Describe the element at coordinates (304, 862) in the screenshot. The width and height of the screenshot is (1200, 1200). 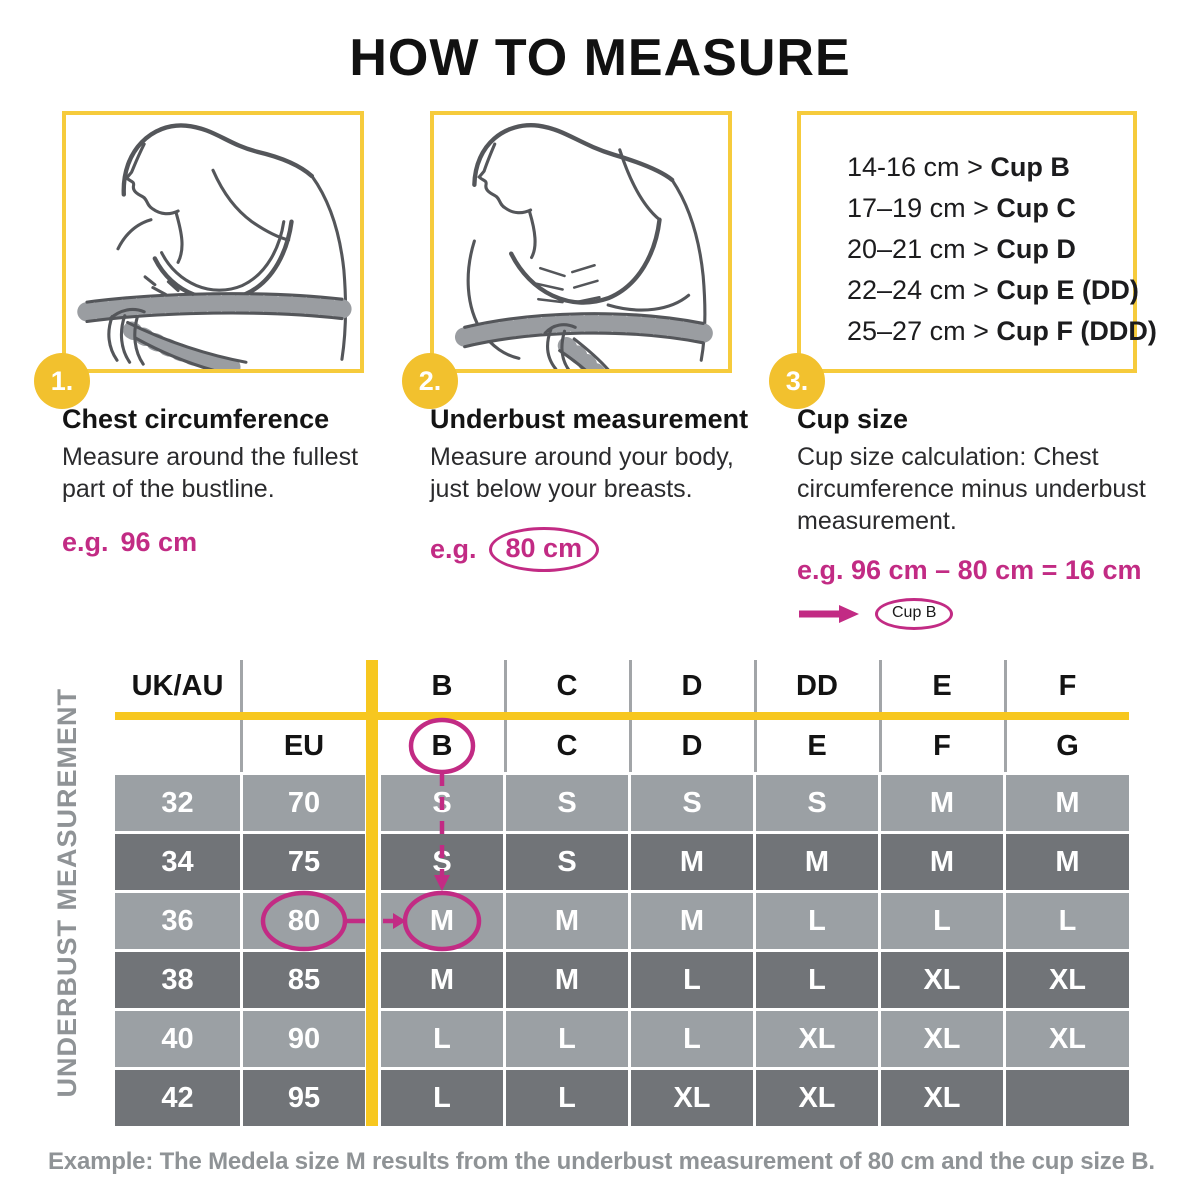
I see `eu-size-cell: 75` at that location.